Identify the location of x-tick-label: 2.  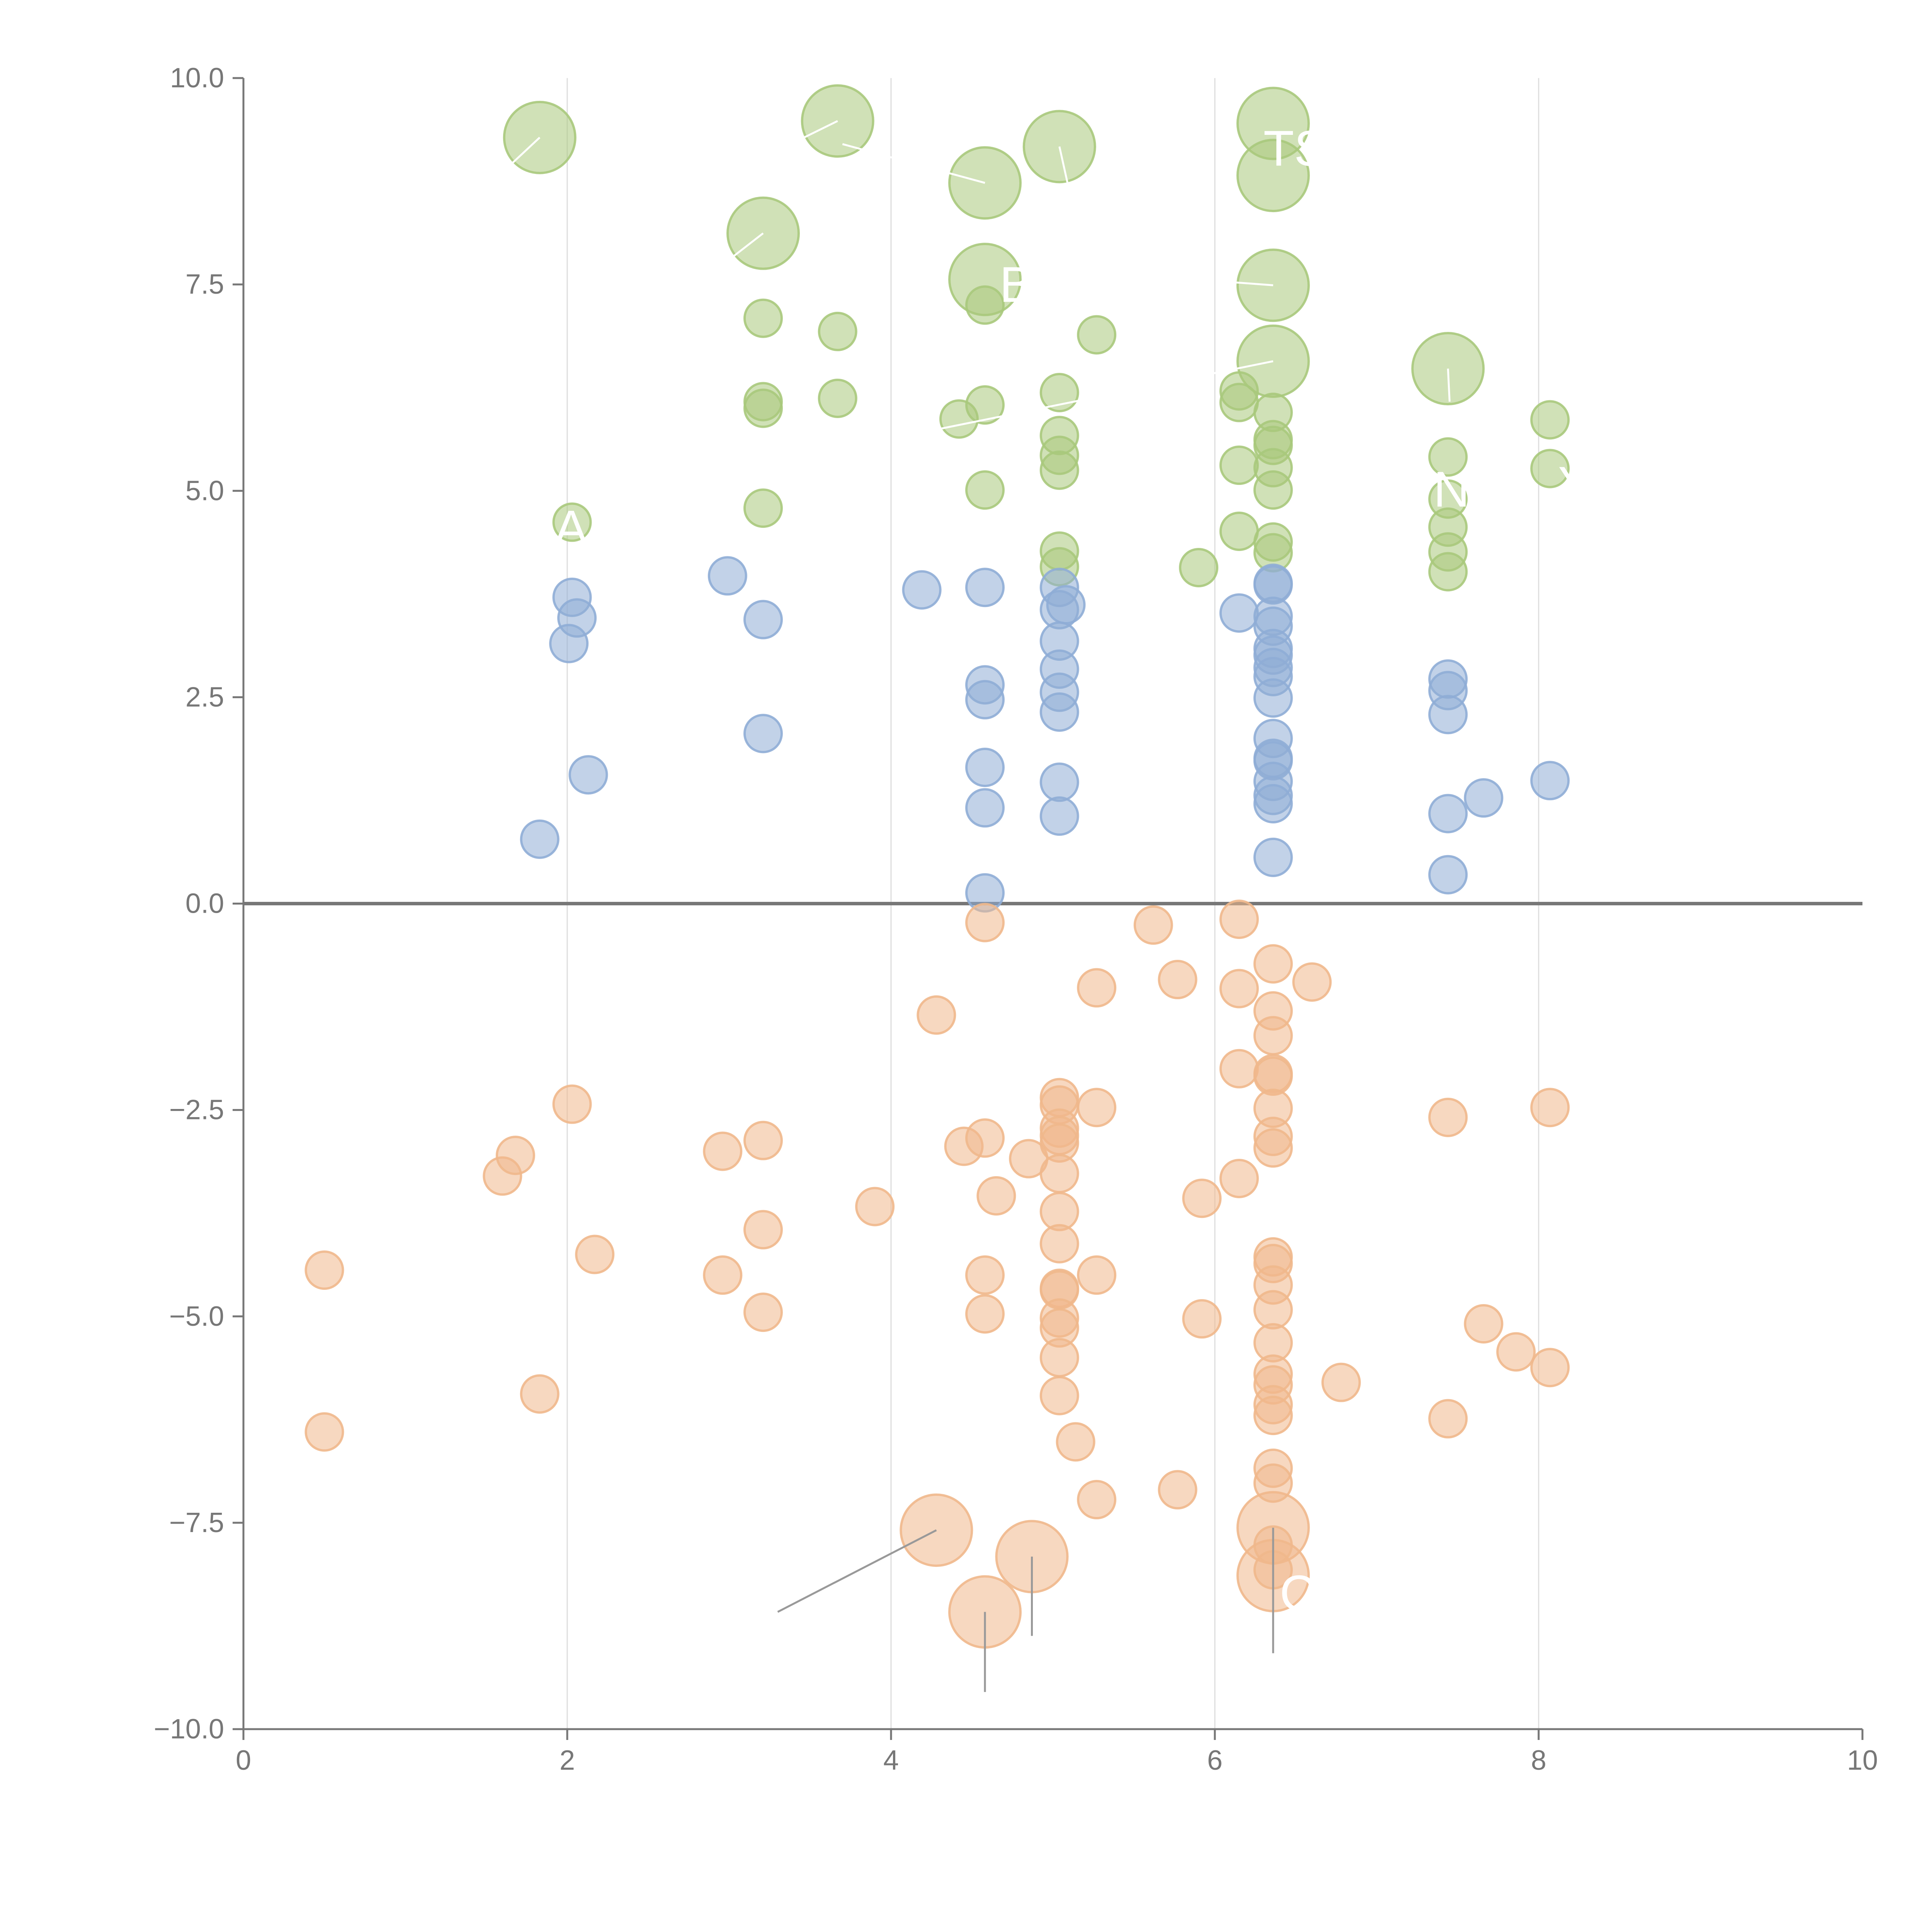
(567, 1760).